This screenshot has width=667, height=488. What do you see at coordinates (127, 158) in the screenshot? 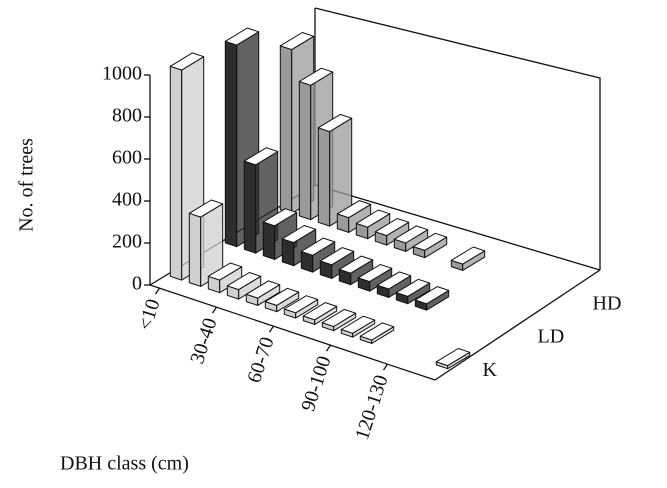
I see `y-tick-label: 600` at bounding box center [127, 158].